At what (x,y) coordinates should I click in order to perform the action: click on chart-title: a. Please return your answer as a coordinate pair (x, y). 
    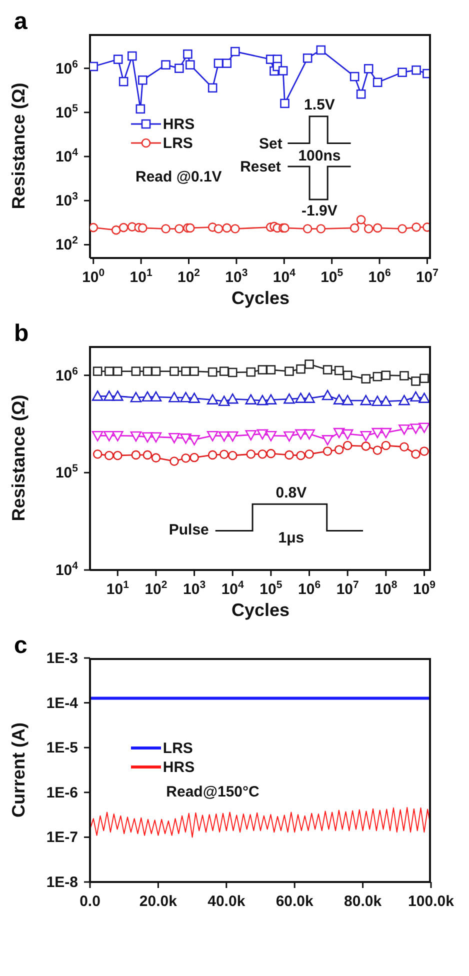
    Looking at the image, I should click on (21, 22).